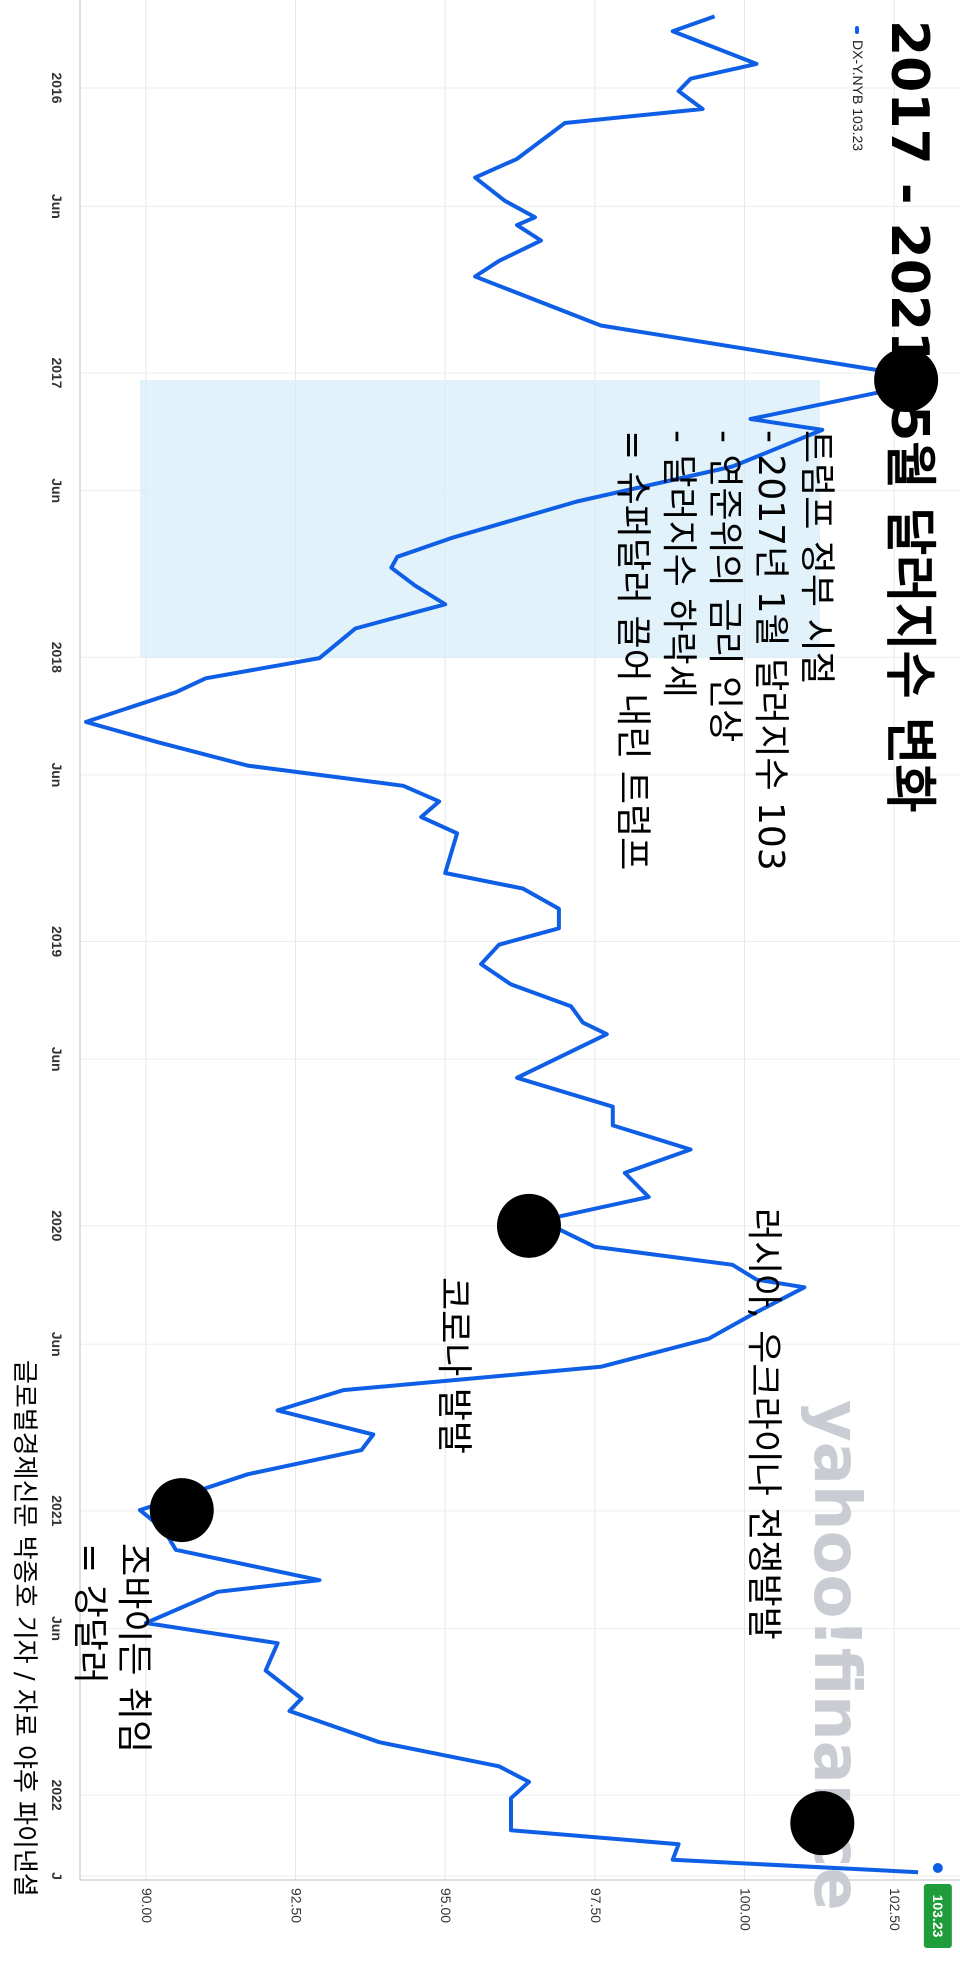 This screenshot has width=960, height=1969. What do you see at coordinates (57, 1876) in the screenshot?
I see `x-tick-label: J` at bounding box center [57, 1876].